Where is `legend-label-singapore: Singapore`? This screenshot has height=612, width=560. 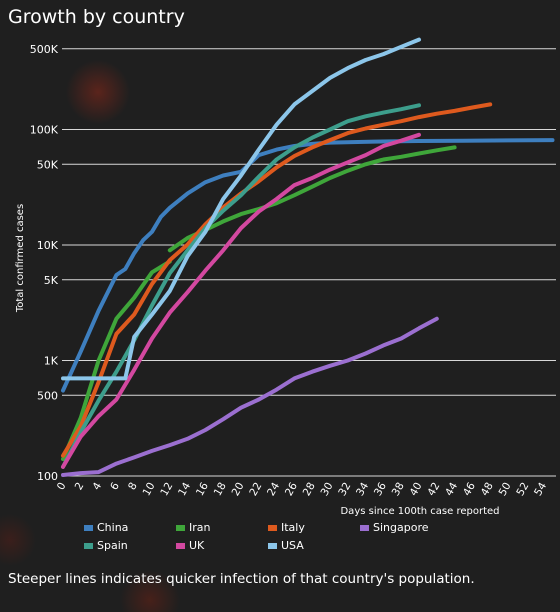 legend-label-singapore: Singapore is located at coordinates (401, 527).